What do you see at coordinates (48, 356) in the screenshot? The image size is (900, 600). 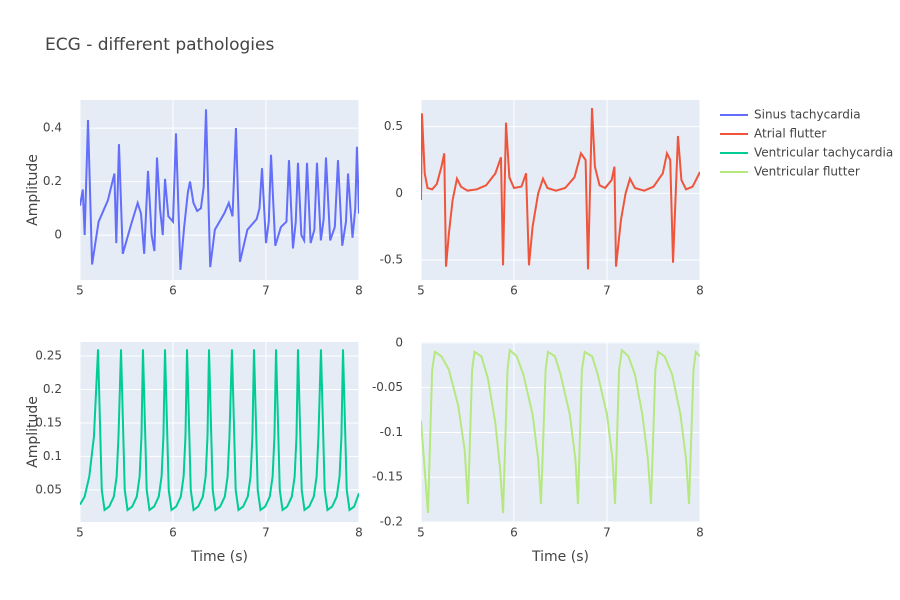 I see `y-tick-label: 0.25` at bounding box center [48, 356].